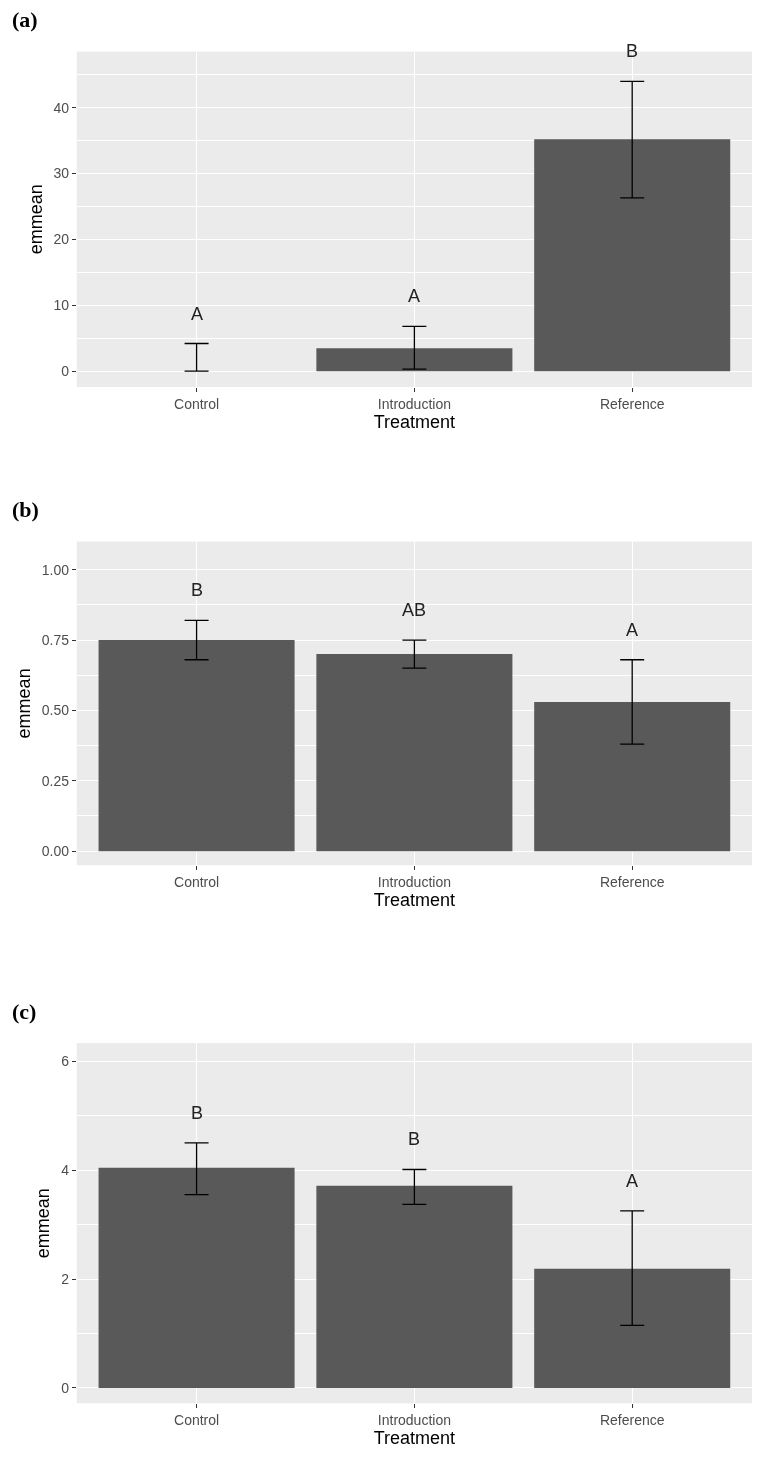 Image resolution: width=757 pixels, height=1468 pixels. I want to click on y-tick-label: 1.00, so click(55, 569).